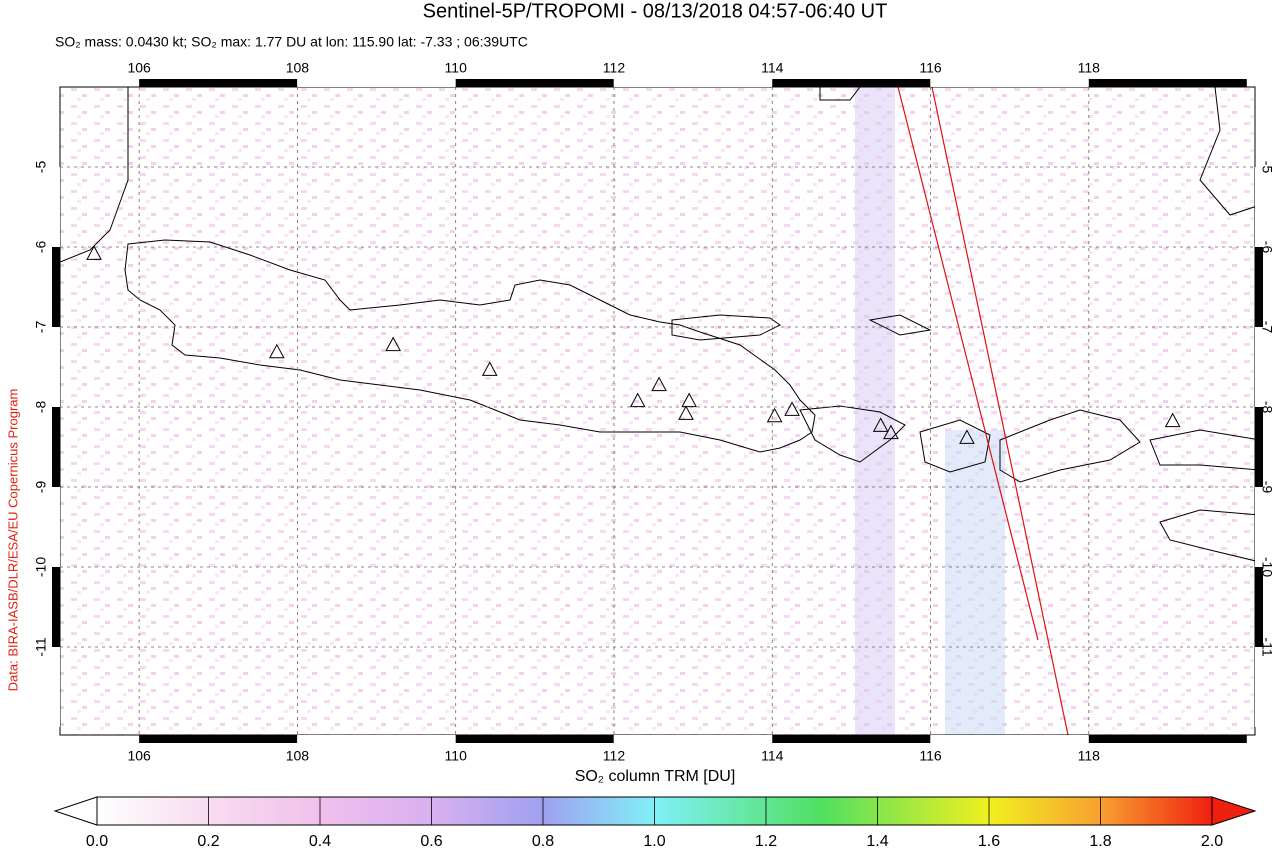 The height and width of the screenshot is (853, 1272). Describe the element at coordinates (543, 841) in the screenshot. I see `colorbar-tick-label: 0.8` at that location.